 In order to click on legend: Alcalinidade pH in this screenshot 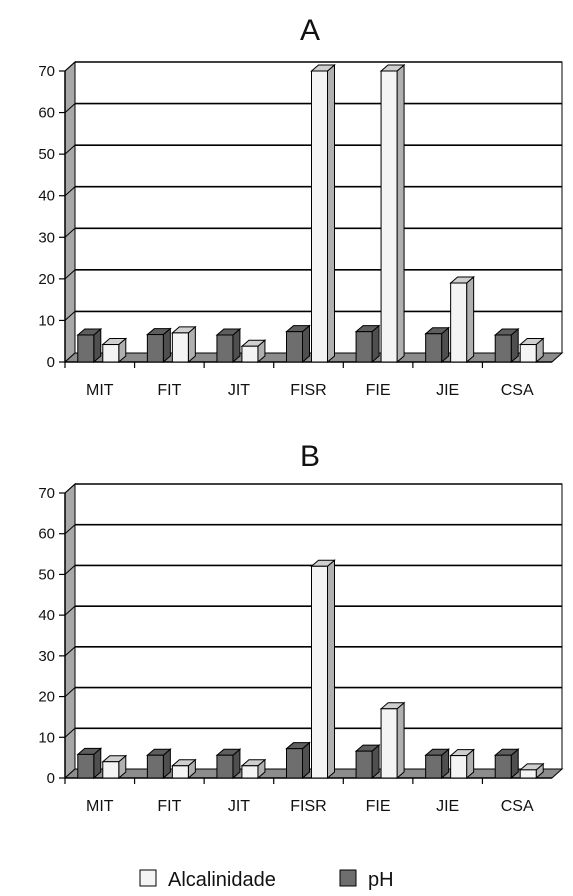, I will do `click(267, 880)`.